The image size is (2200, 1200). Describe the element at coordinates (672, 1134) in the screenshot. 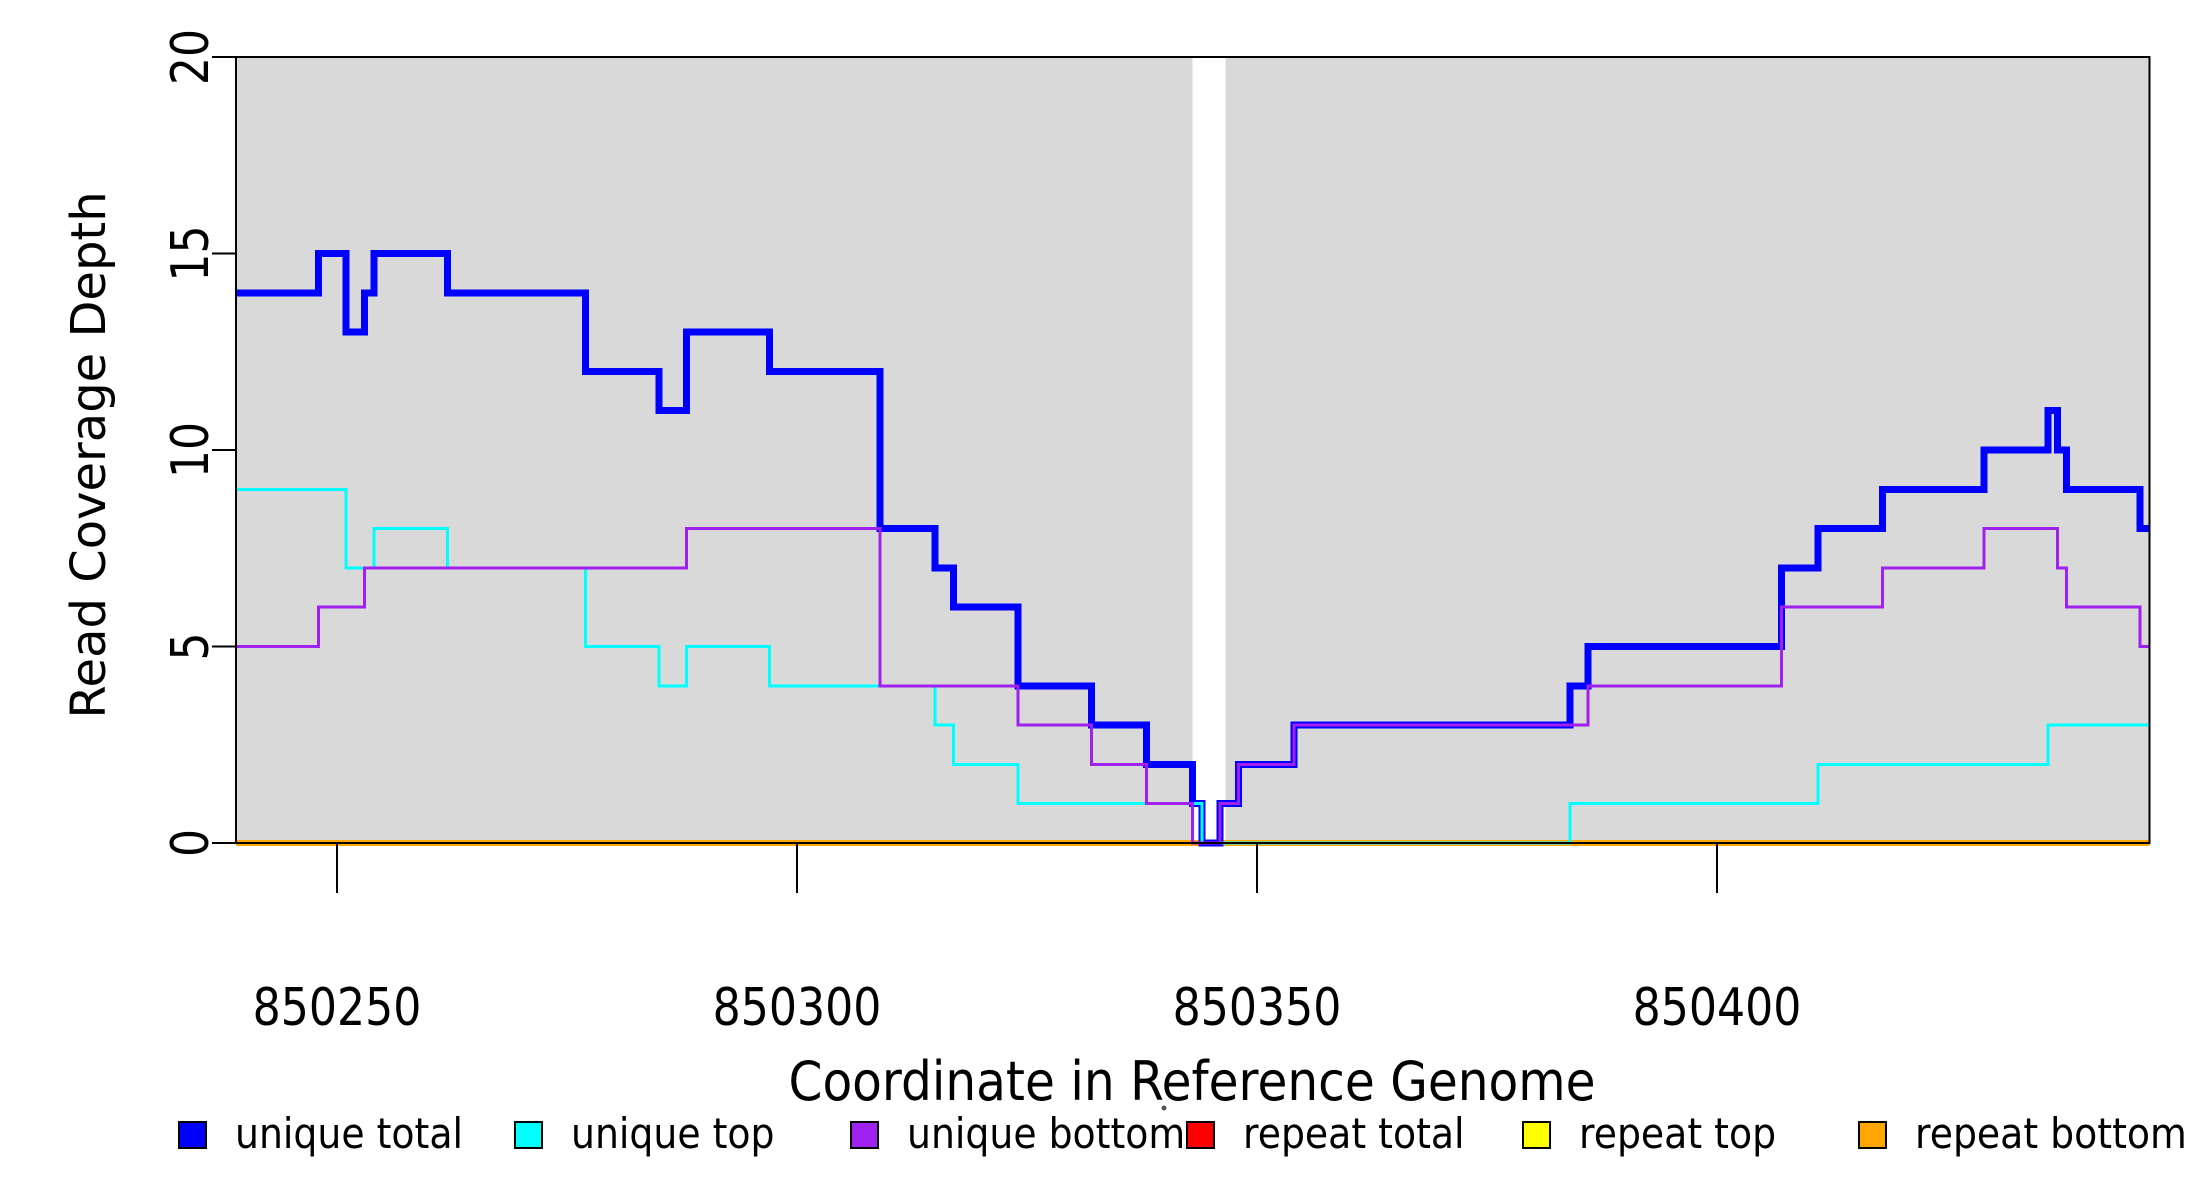

I see `legend-label-unique-top: unique top` at that location.